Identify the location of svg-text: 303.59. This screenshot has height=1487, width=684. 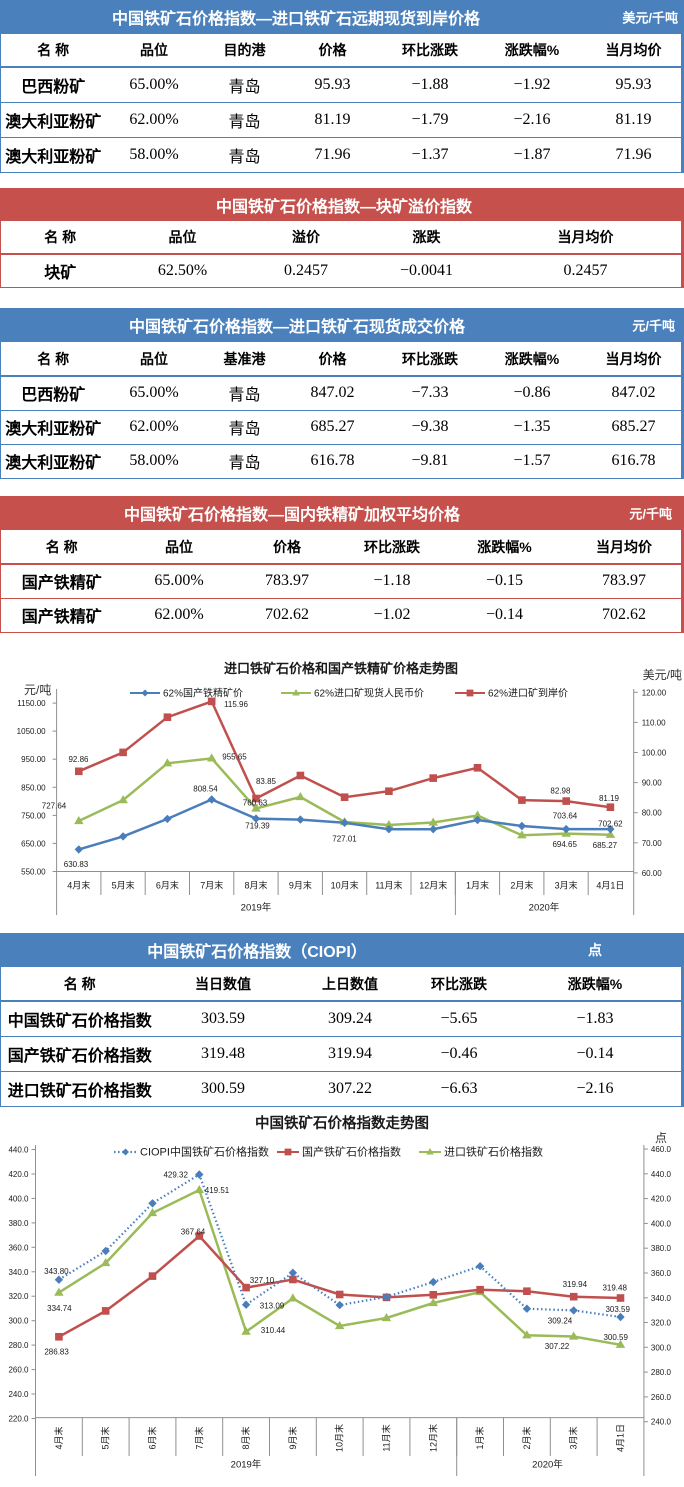
(617, 1309).